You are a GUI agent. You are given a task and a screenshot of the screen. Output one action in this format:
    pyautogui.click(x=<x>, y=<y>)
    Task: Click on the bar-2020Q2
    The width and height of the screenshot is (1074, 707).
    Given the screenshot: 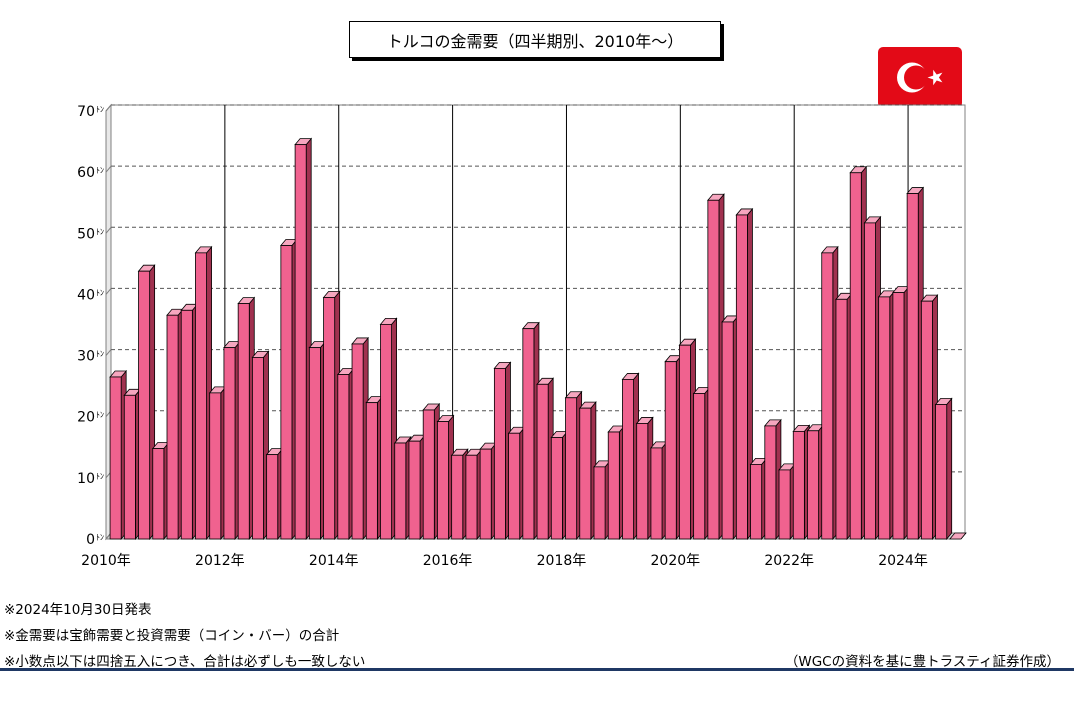 What is the action you would take?
    pyautogui.click(x=701, y=463)
    